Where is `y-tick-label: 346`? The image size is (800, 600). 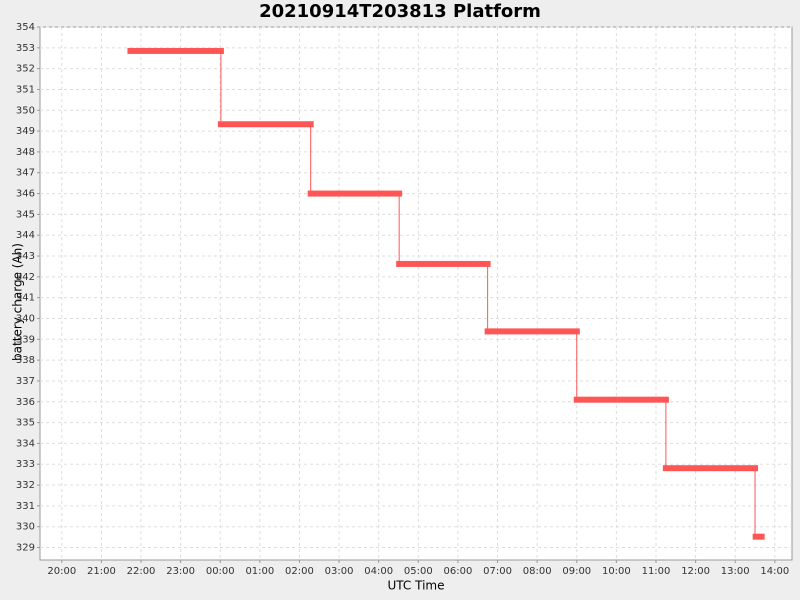
y-tick-label: 346 is located at coordinates (25, 194).